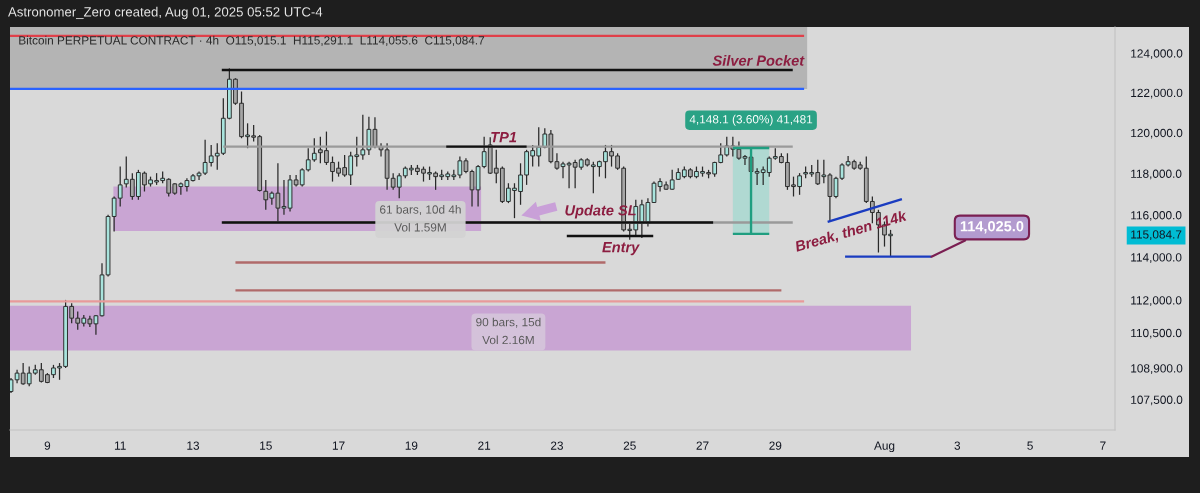 This screenshot has width=1200, height=493. I want to click on annotation: Silver Pocket, so click(758, 60).